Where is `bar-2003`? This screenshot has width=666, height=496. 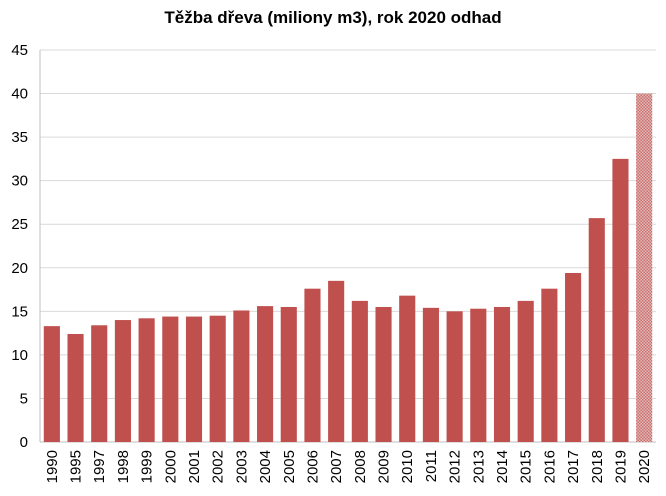
bar-2003 is located at coordinates (241, 376).